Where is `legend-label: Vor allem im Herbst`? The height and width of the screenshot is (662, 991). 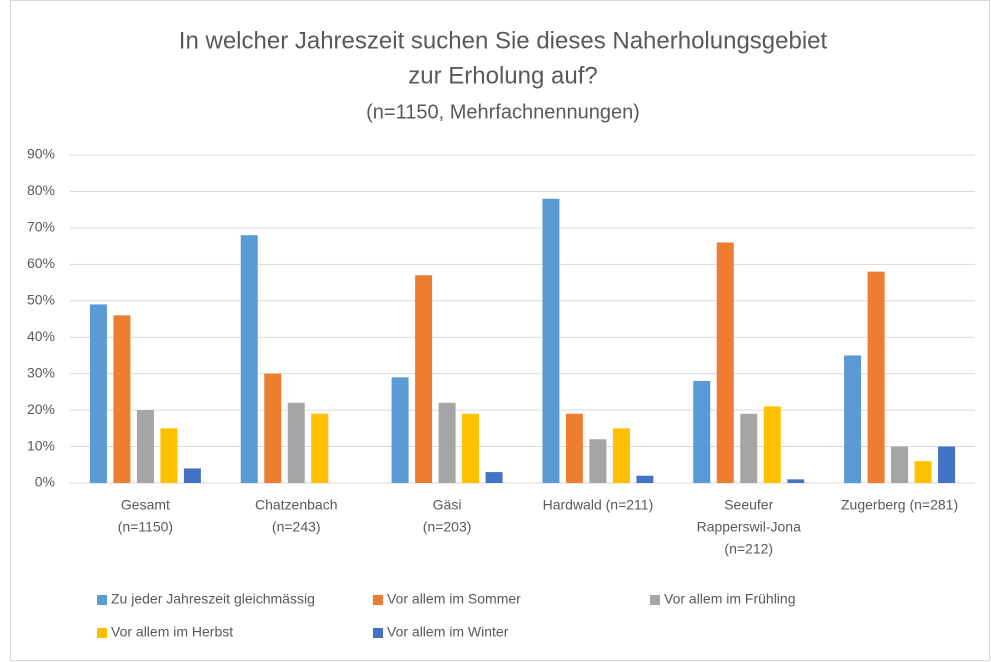 legend-label: Vor allem im Herbst is located at coordinates (172, 632).